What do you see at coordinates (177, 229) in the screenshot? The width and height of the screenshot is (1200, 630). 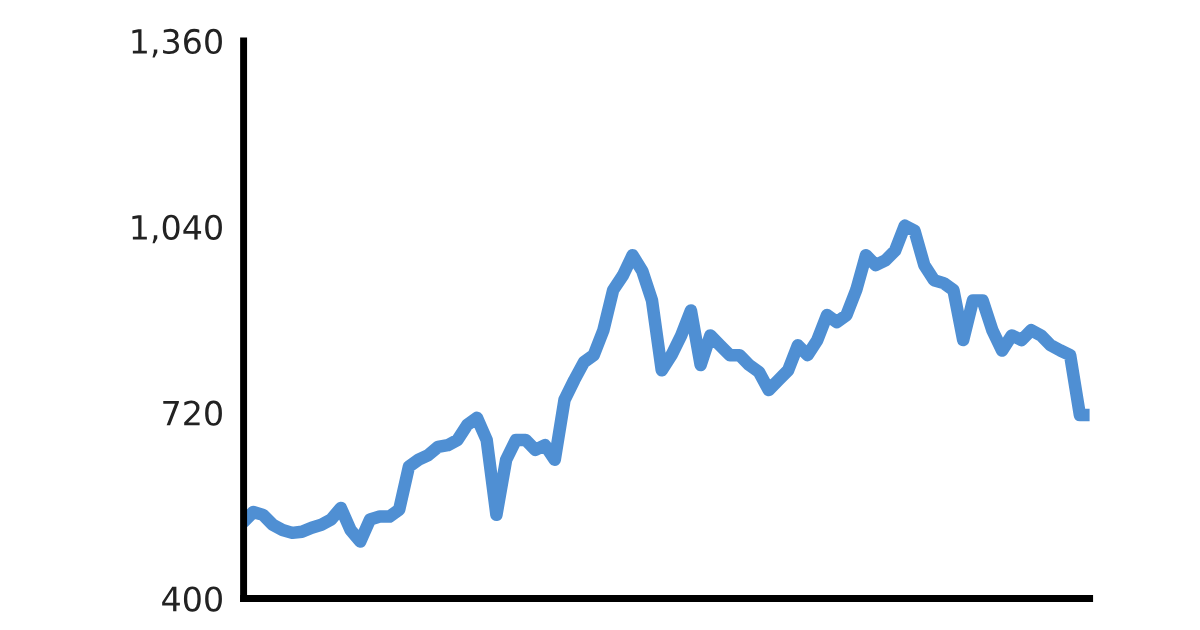 I see `y-tick-label: 1,040` at bounding box center [177, 229].